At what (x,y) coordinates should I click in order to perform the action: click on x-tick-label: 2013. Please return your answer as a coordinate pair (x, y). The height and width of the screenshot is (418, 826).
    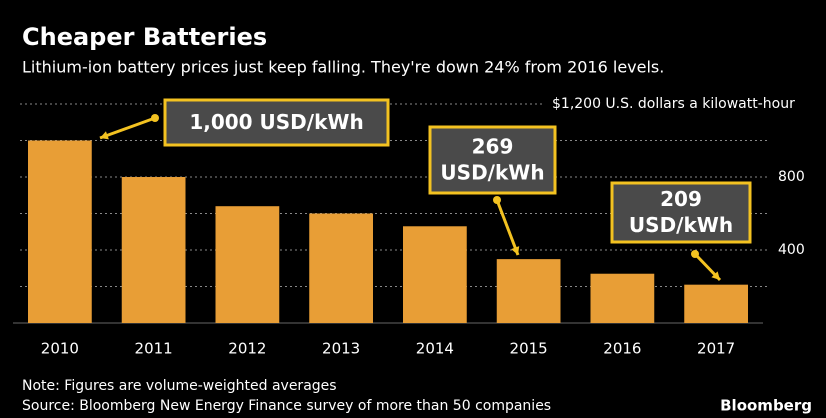
    Looking at the image, I should click on (341, 349).